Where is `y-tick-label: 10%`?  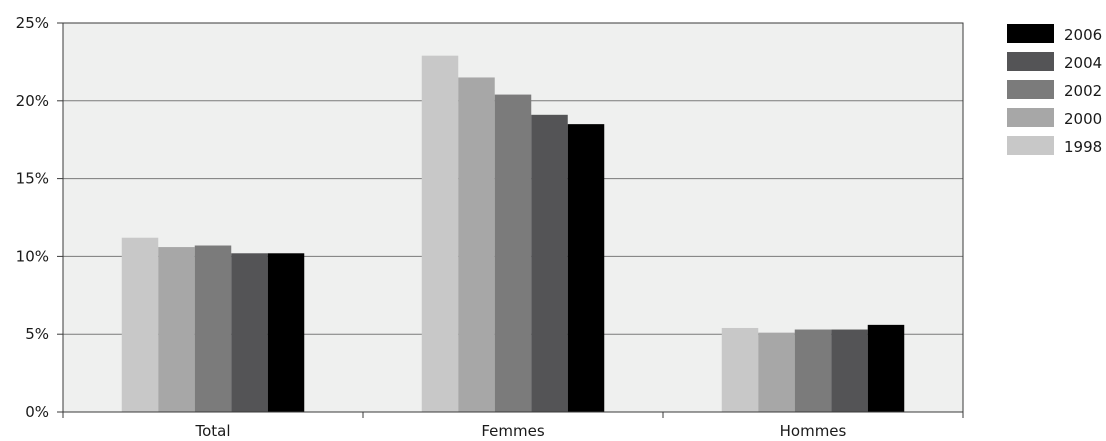 y-tick-label: 10% is located at coordinates (32, 256).